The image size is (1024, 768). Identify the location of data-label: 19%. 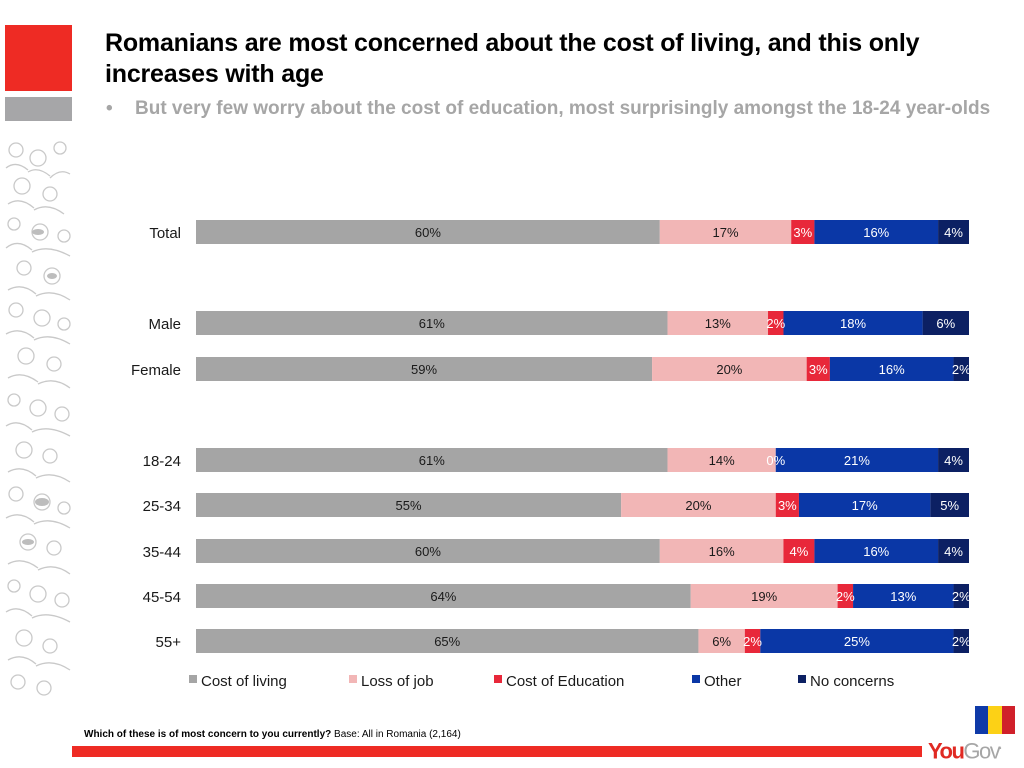
(764, 596).